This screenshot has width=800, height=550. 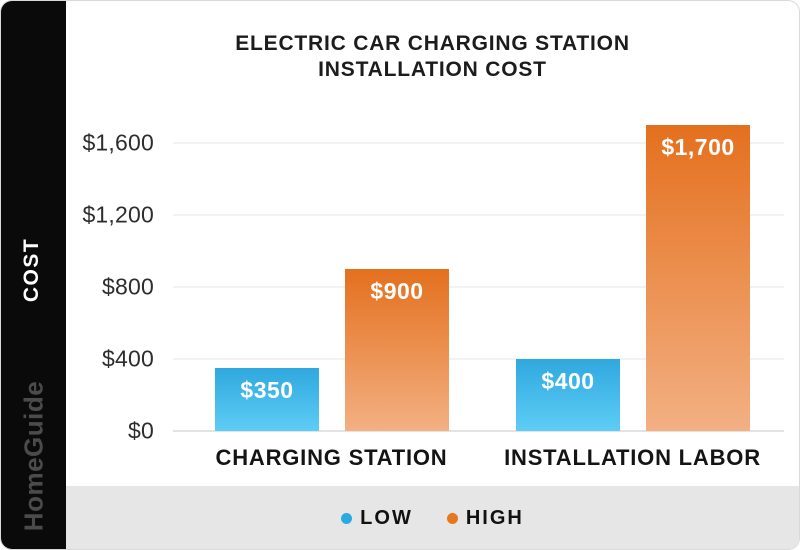 What do you see at coordinates (118, 142) in the screenshot?
I see `y-tick-label: $1,600` at bounding box center [118, 142].